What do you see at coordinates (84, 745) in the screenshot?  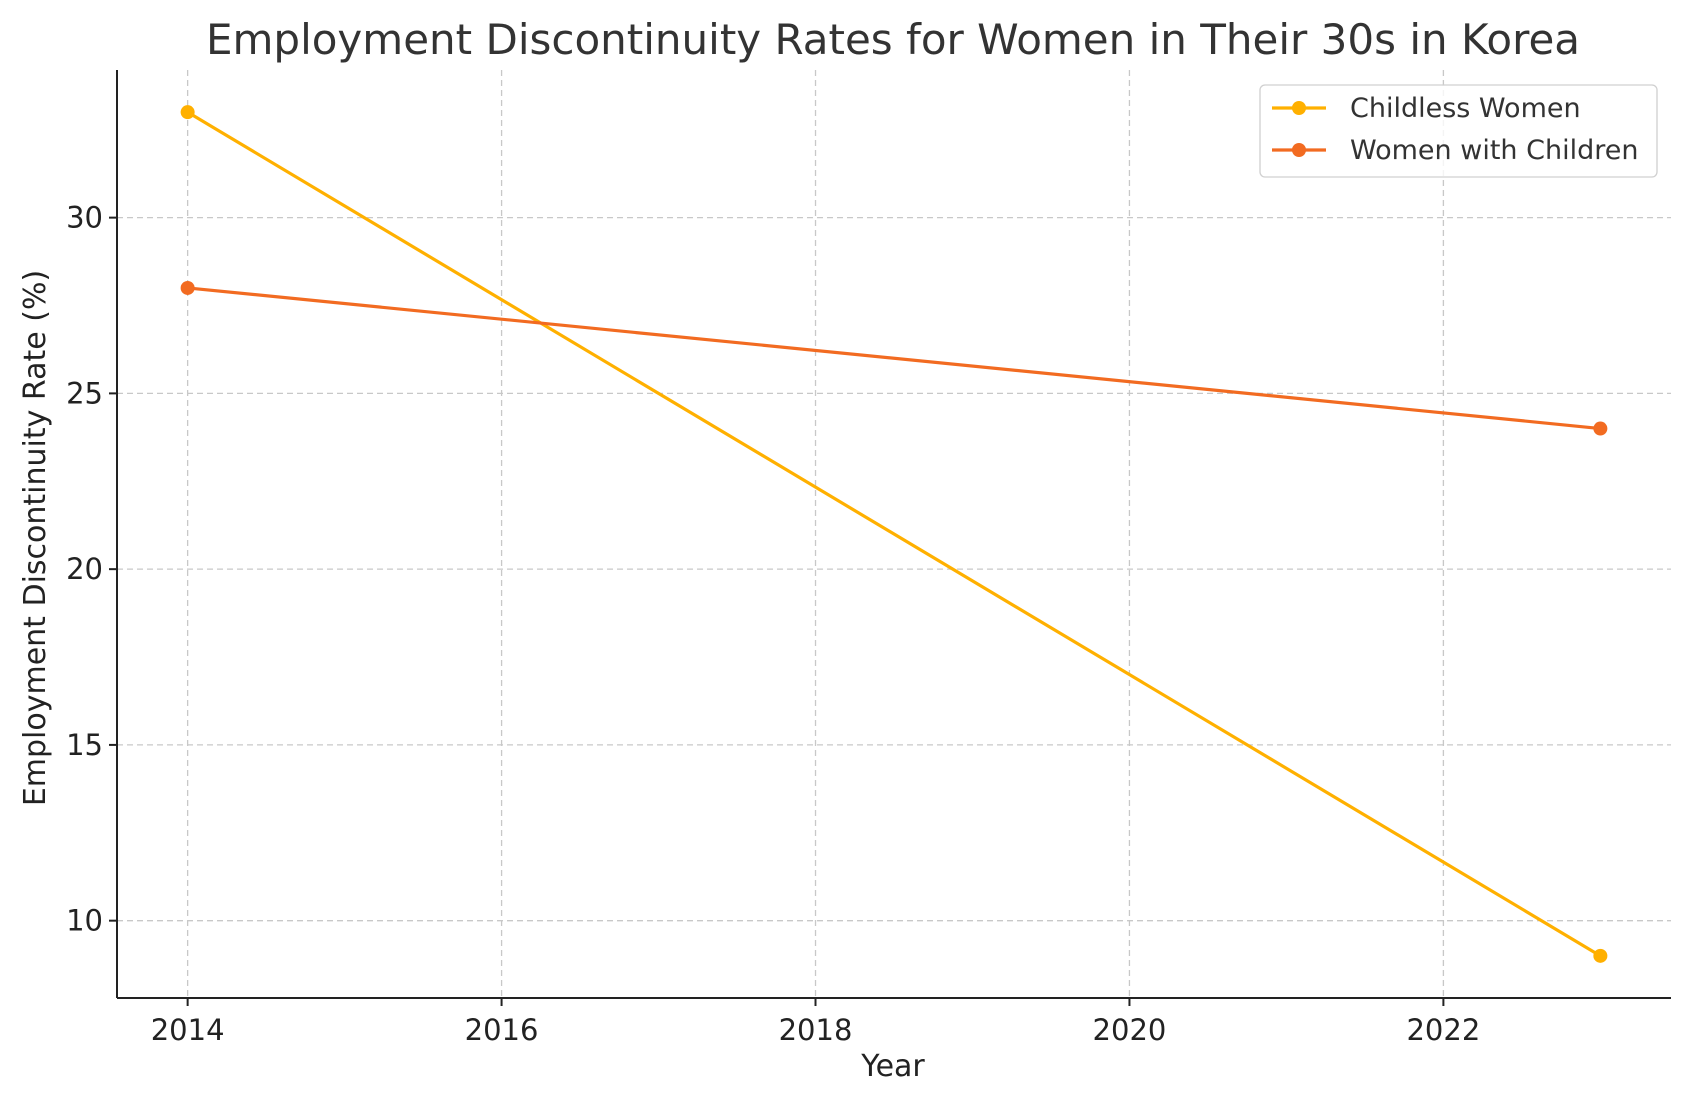 I see `y-tick-label-15: 15` at bounding box center [84, 745].